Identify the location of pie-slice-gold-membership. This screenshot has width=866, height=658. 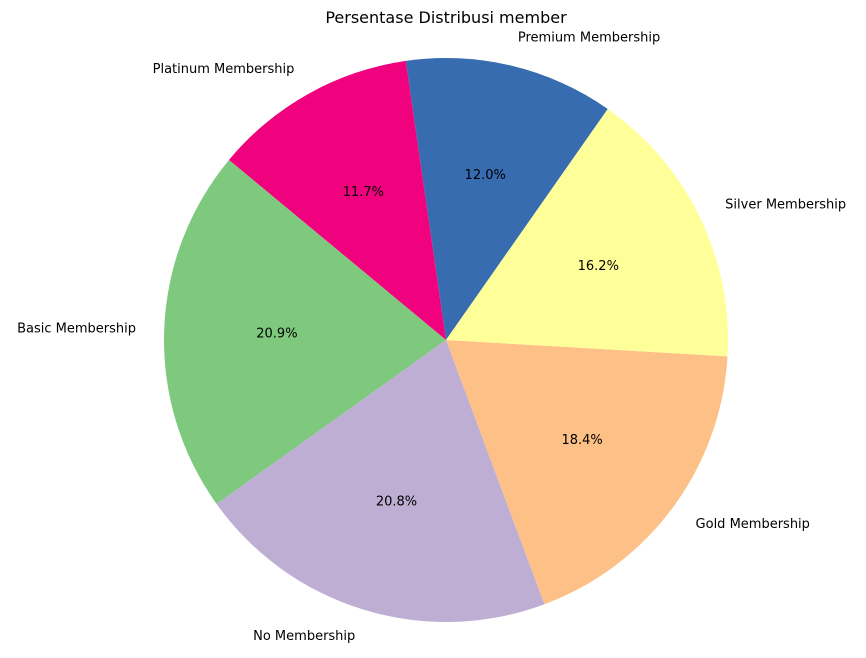
(587, 472).